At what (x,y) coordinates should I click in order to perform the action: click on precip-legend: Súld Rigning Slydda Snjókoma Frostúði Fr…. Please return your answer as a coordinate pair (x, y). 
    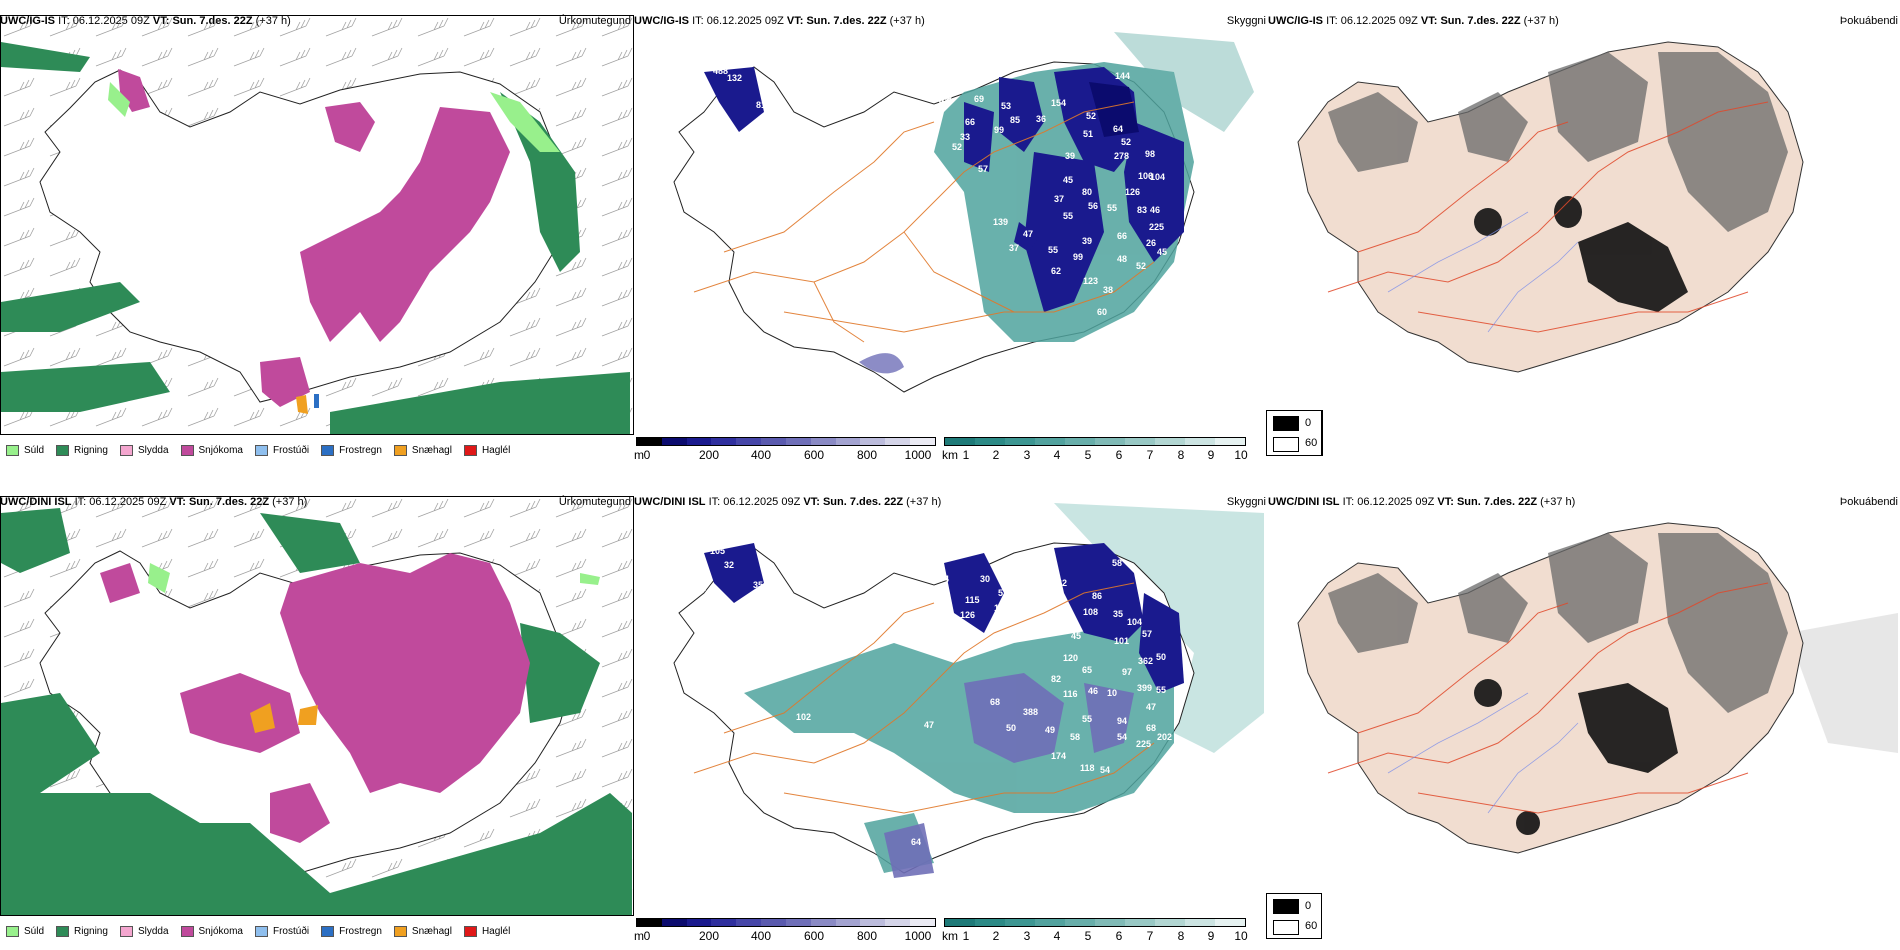
    Looking at the image, I should click on (317, 931).